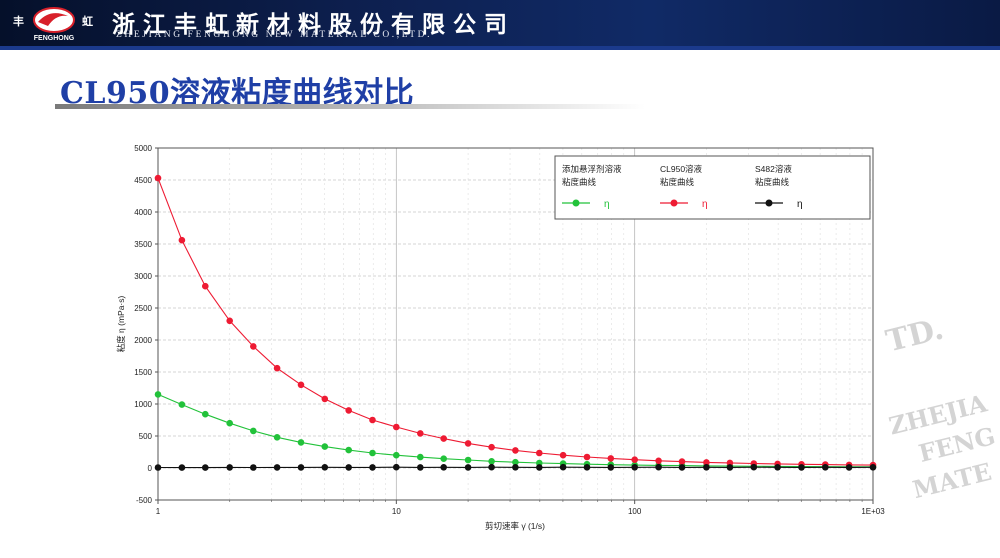 The height and width of the screenshot is (558, 1000). Describe the element at coordinates (773, 169) in the screenshot. I see `legend-label-s482: S482溶液` at that location.